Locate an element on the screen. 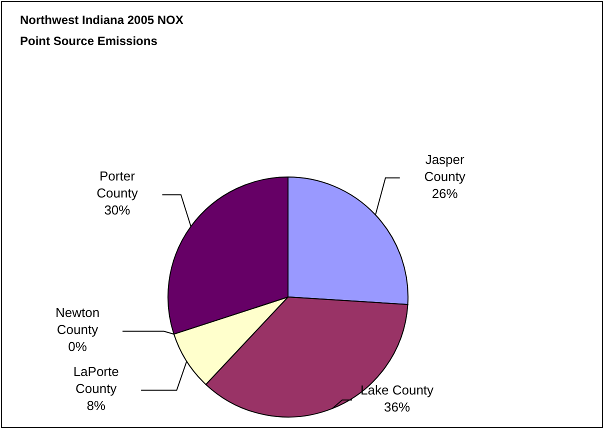 Image resolution: width=604 pixels, height=429 pixels. chart-title: Northwest Indiana 2005 NOX Point Source Emissions is located at coordinates (102, 30).